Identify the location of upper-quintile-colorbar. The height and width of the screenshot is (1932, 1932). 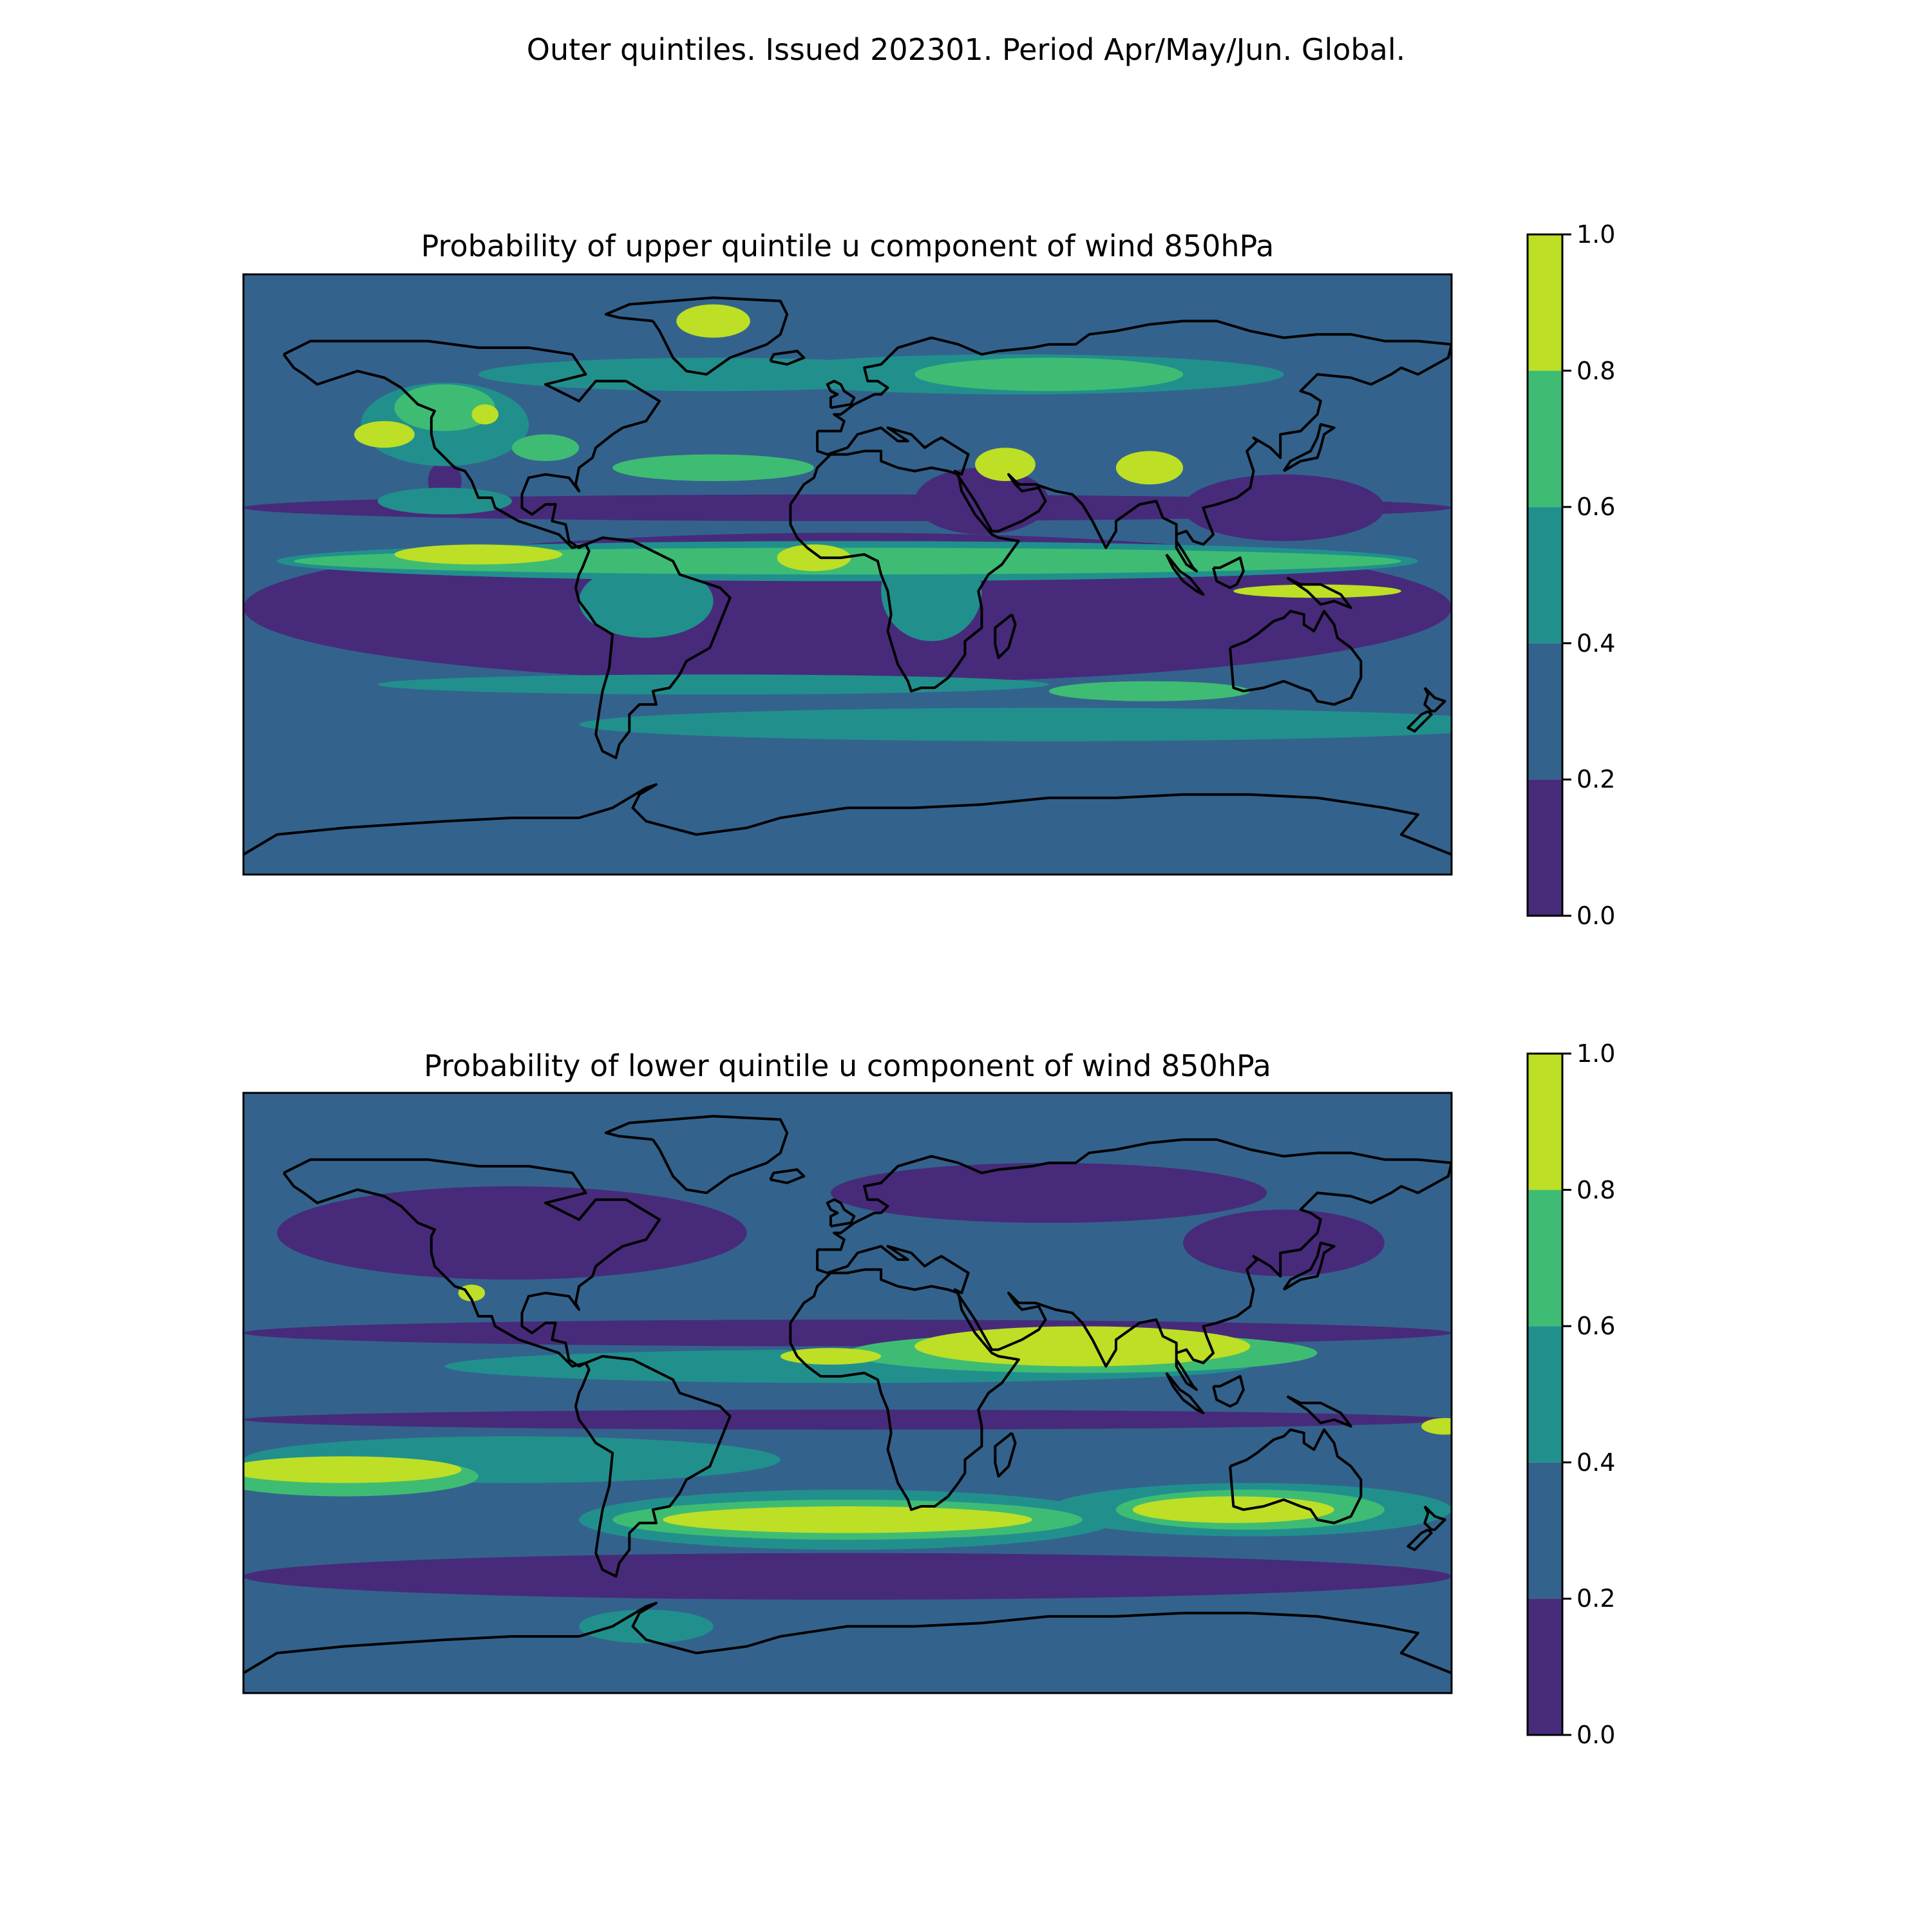
(1548, 575).